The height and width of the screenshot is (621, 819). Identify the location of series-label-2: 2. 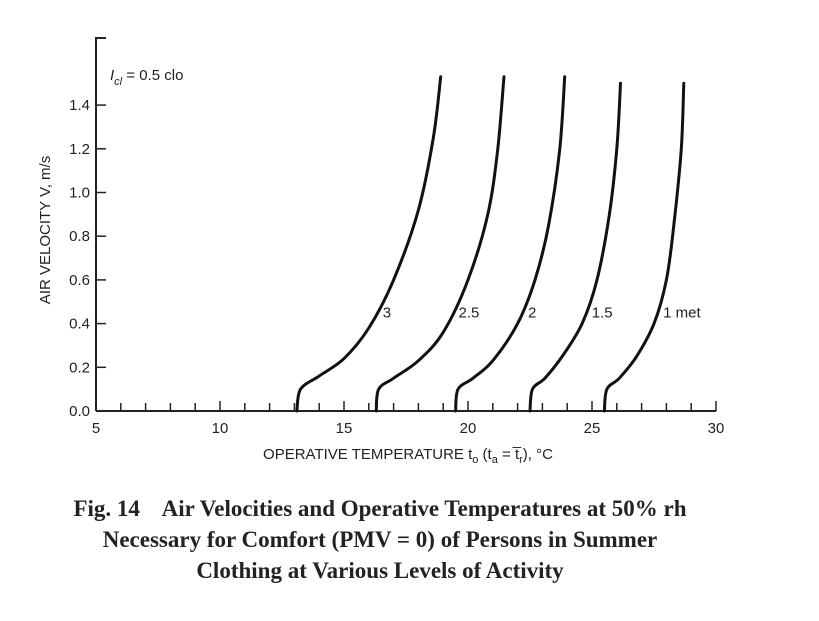
(532, 313).